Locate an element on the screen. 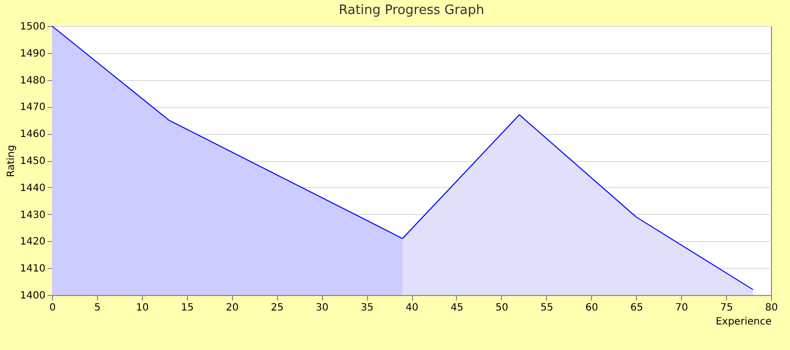  y-tick-label: 1490 is located at coordinates (33, 54).